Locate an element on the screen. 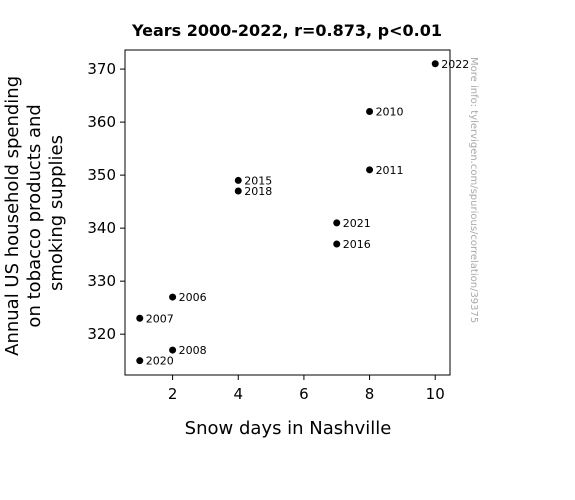 This screenshot has height=500, width=575. y-tick-label: 360 is located at coordinates (101, 122).